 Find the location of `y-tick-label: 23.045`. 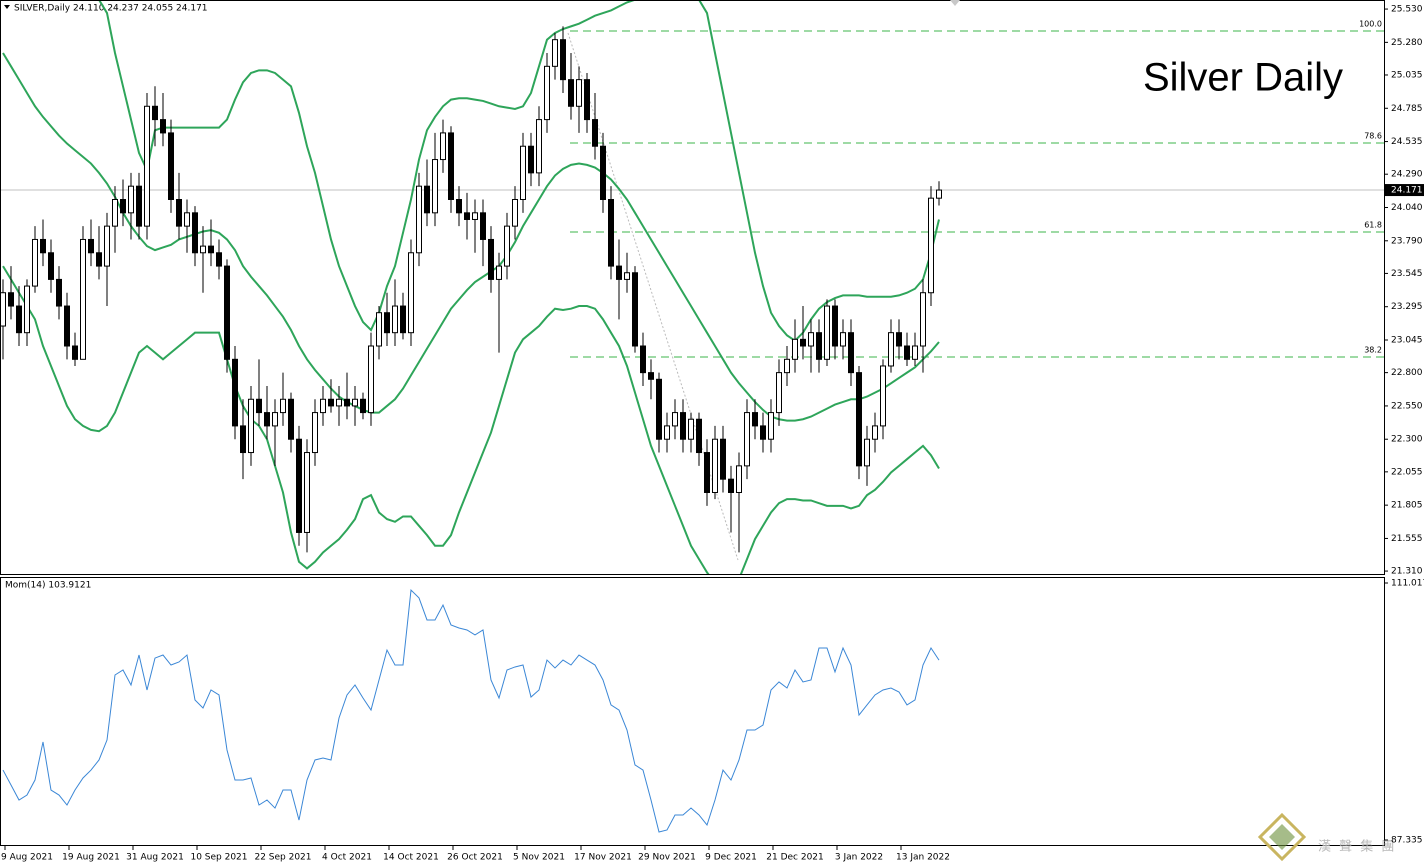

y-tick-label: 23.045 is located at coordinates (1407, 341).